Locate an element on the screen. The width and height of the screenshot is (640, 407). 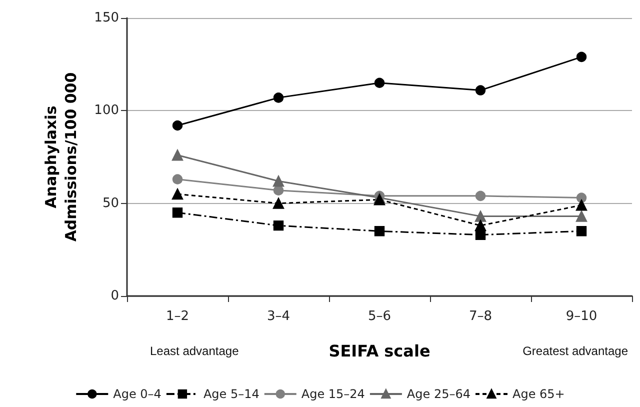
x-tick-label: 5–6 is located at coordinates (380, 316).